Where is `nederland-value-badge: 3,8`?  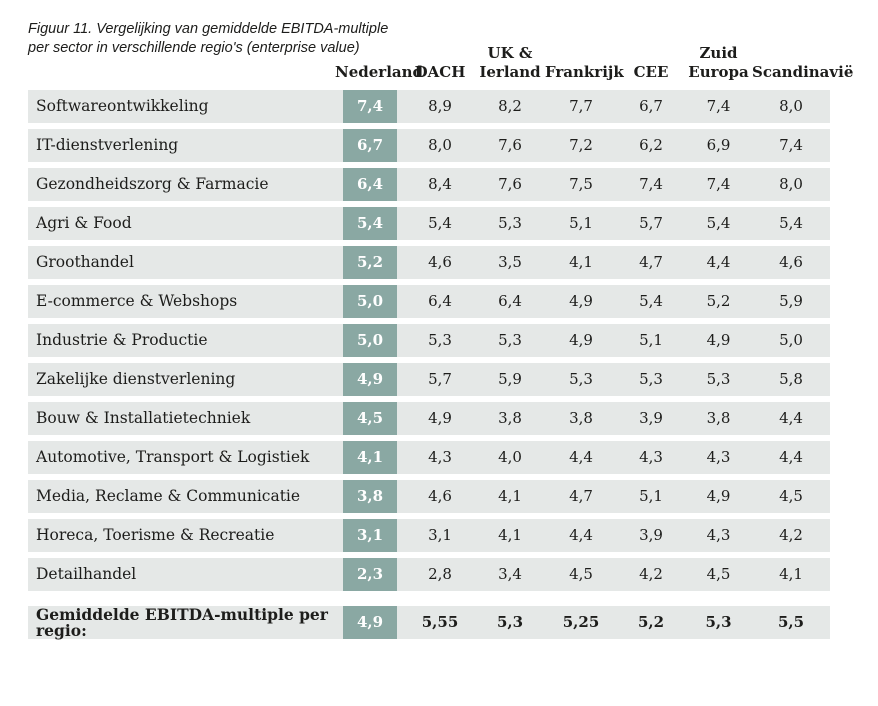 nederland-value-badge: 3,8 is located at coordinates (370, 496).